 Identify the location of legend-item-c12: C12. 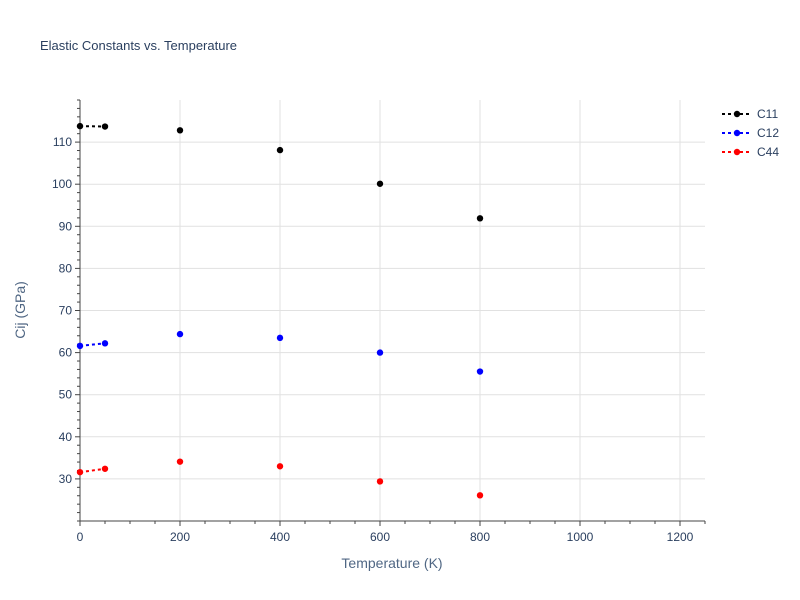
(750, 133).